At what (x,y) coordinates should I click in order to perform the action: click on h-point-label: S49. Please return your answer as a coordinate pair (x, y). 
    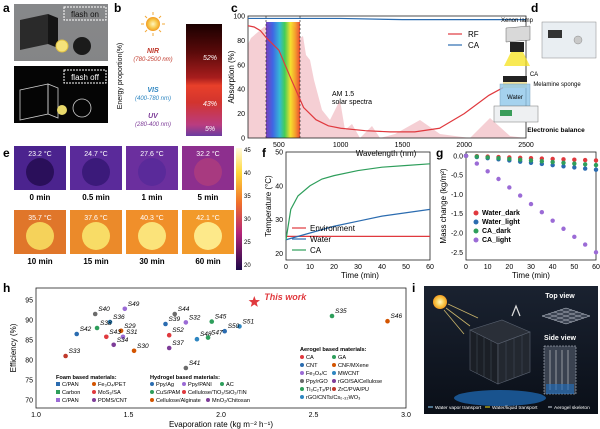
    Looking at the image, I should click on (134, 304).